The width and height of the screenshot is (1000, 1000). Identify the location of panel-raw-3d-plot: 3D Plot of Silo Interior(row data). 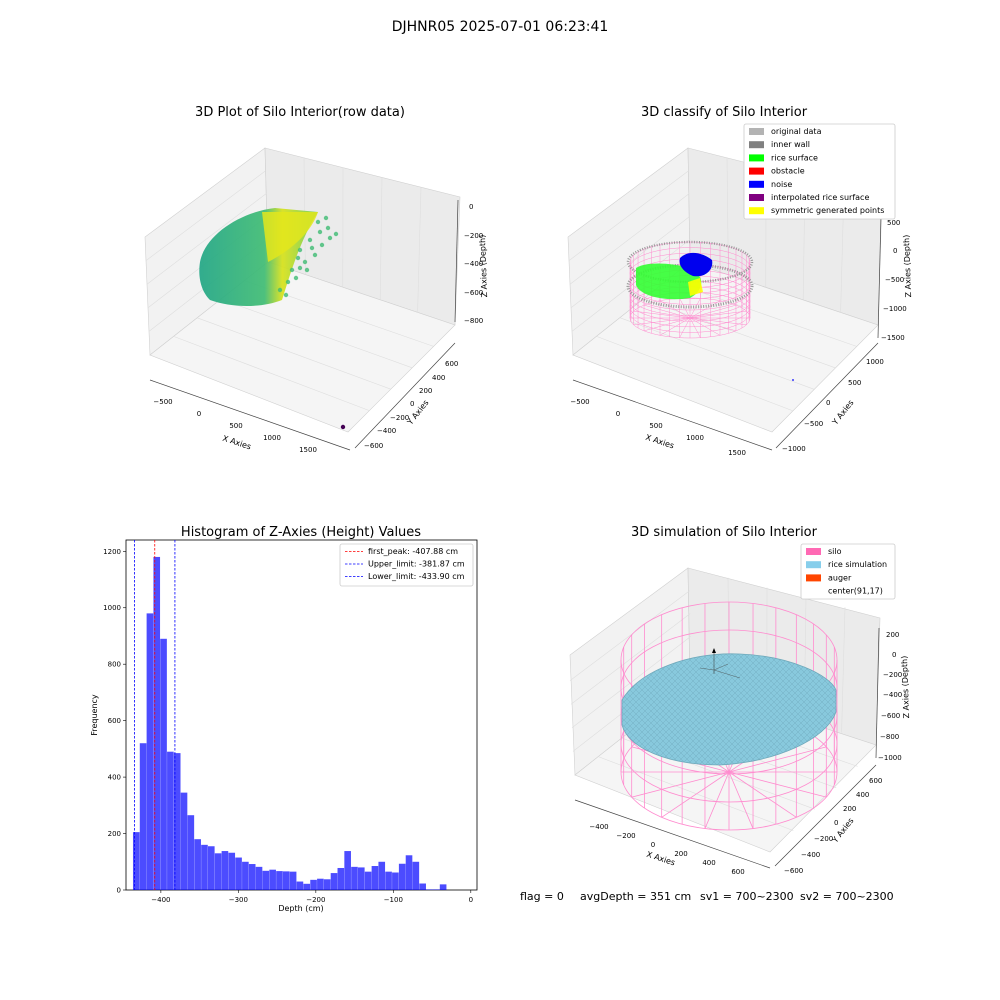
(316, 279).